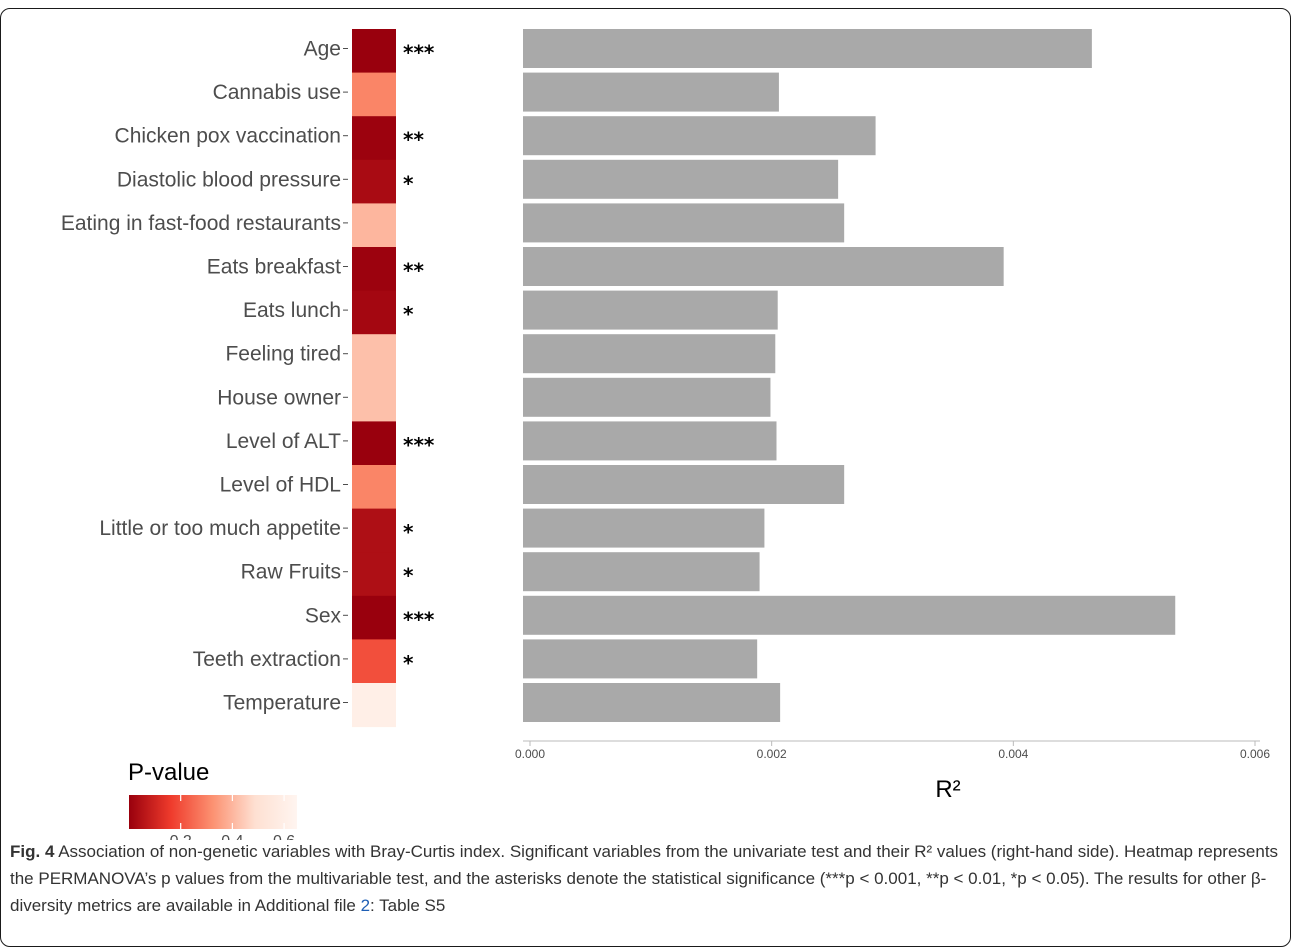 The height and width of the screenshot is (949, 1293). Describe the element at coordinates (274, 267) in the screenshot. I see `category-label: Eats breakfast` at that location.